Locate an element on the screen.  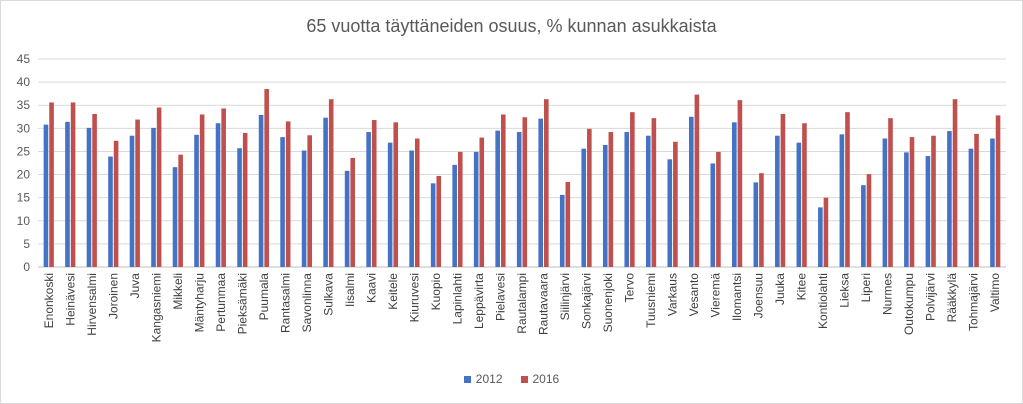
bar-2012-Siilinjärvi is located at coordinates (562, 230).